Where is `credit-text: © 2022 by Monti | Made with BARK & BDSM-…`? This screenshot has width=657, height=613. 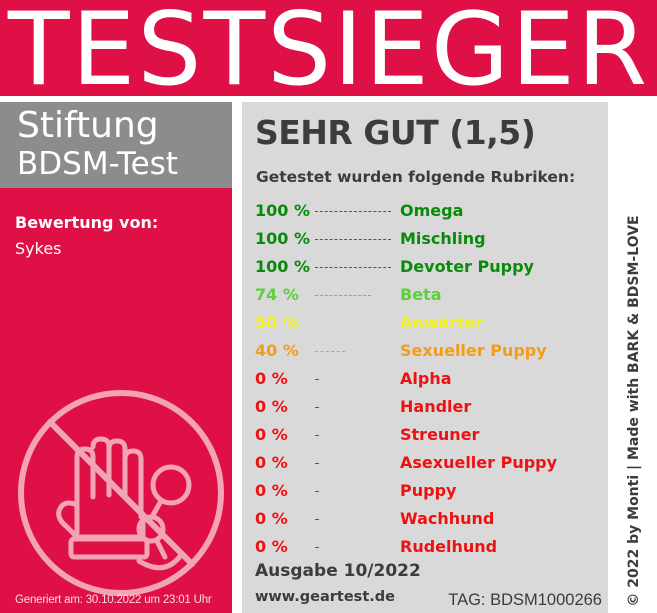 credit-text: © 2022 by Monti | Made with BARK & BDSM-… is located at coordinates (634, 411).